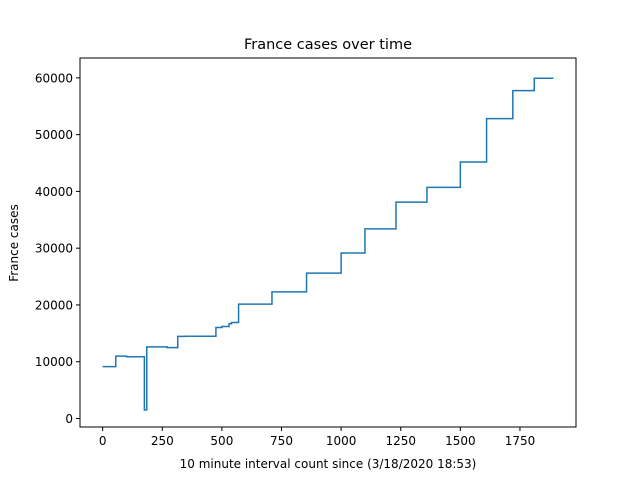  What do you see at coordinates (328, 45) in the screenshot?
I see `chart-title: France cases over time` at bounding box center [328, 45].